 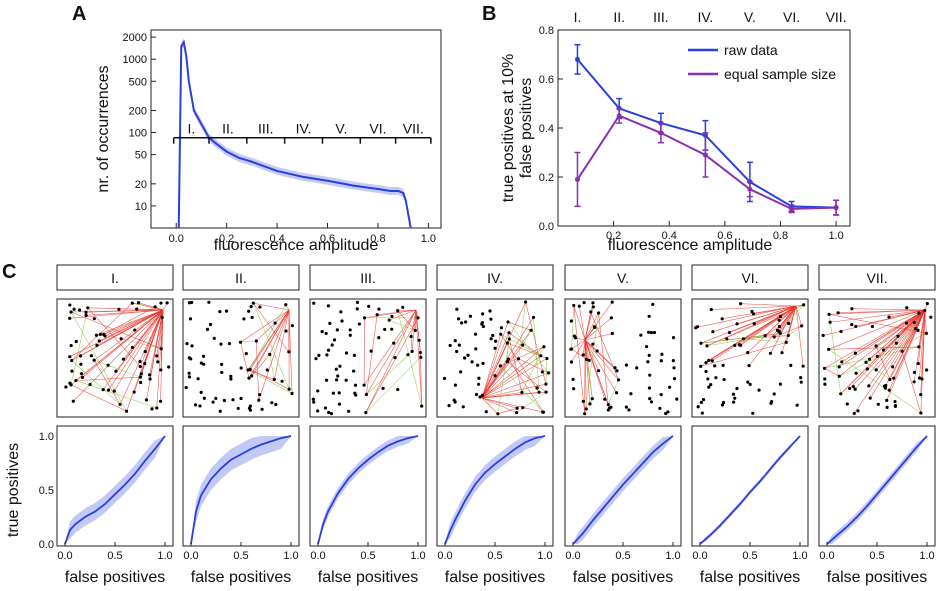 I want to click on roc-x-label: false positives, so click(x=368, y=577).